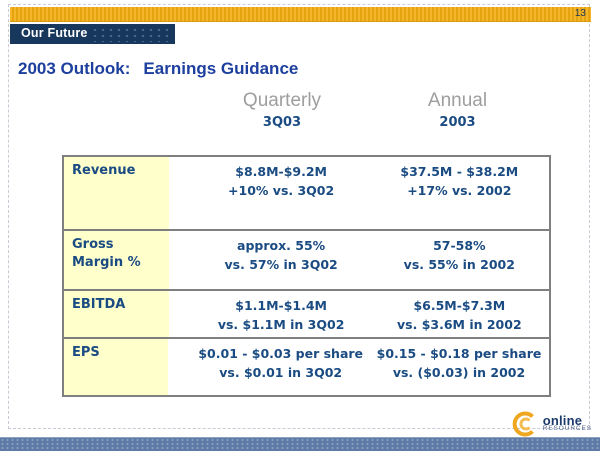 The image size is (600, 451). I want to click on row-label: EBITDA, so click(116, 314).